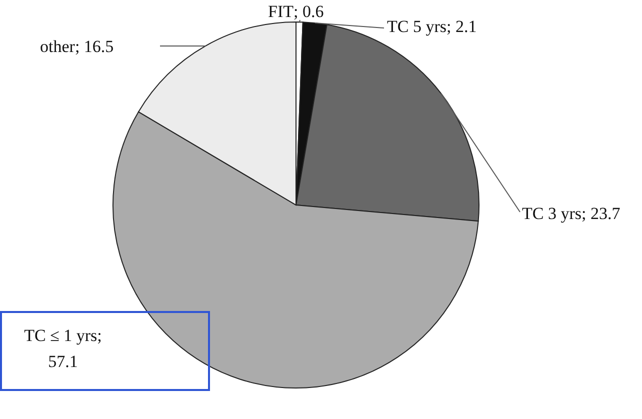 The width and height of the screenshot is (642, 419). I want to click on data-label: ; 0.6, so click(309, 11).